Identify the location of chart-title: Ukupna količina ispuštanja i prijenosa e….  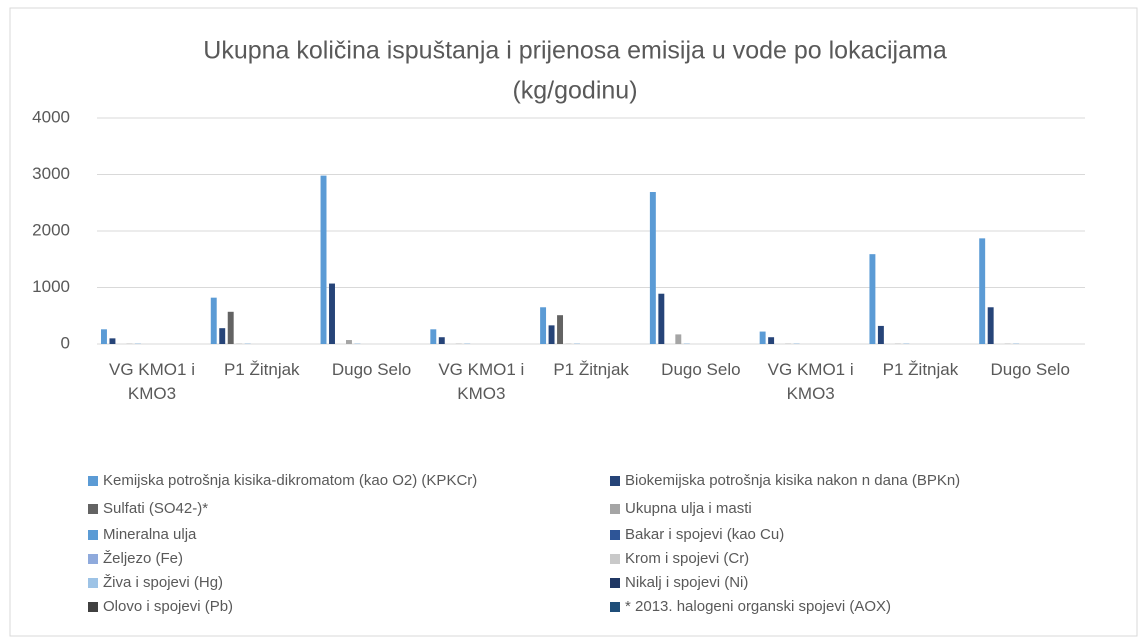
(575, 51).